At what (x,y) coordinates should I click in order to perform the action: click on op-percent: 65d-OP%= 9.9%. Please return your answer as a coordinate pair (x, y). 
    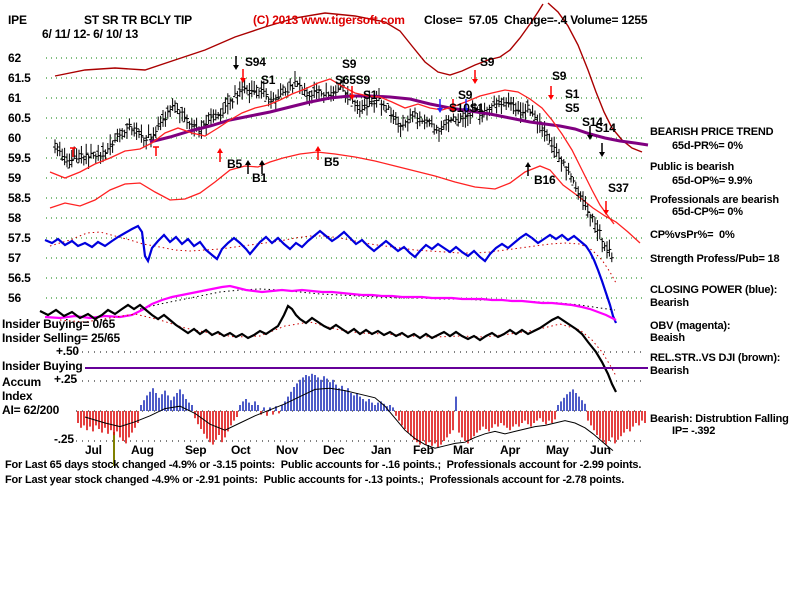
    Looking at the image, I should click on (712, 181).